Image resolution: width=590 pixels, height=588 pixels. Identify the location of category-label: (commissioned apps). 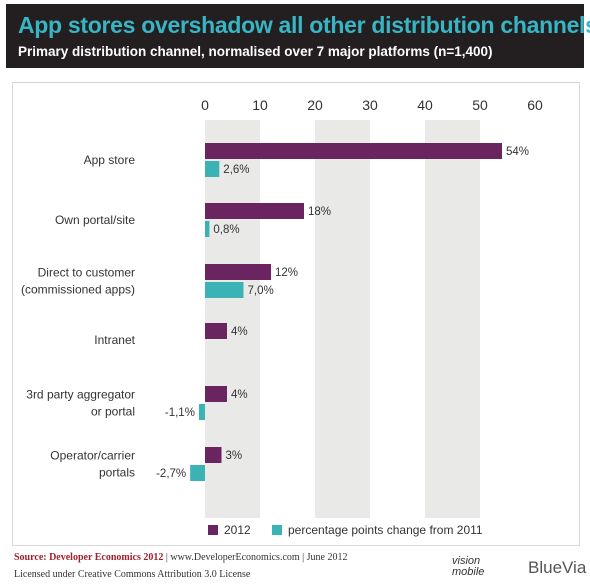
(78, 290).